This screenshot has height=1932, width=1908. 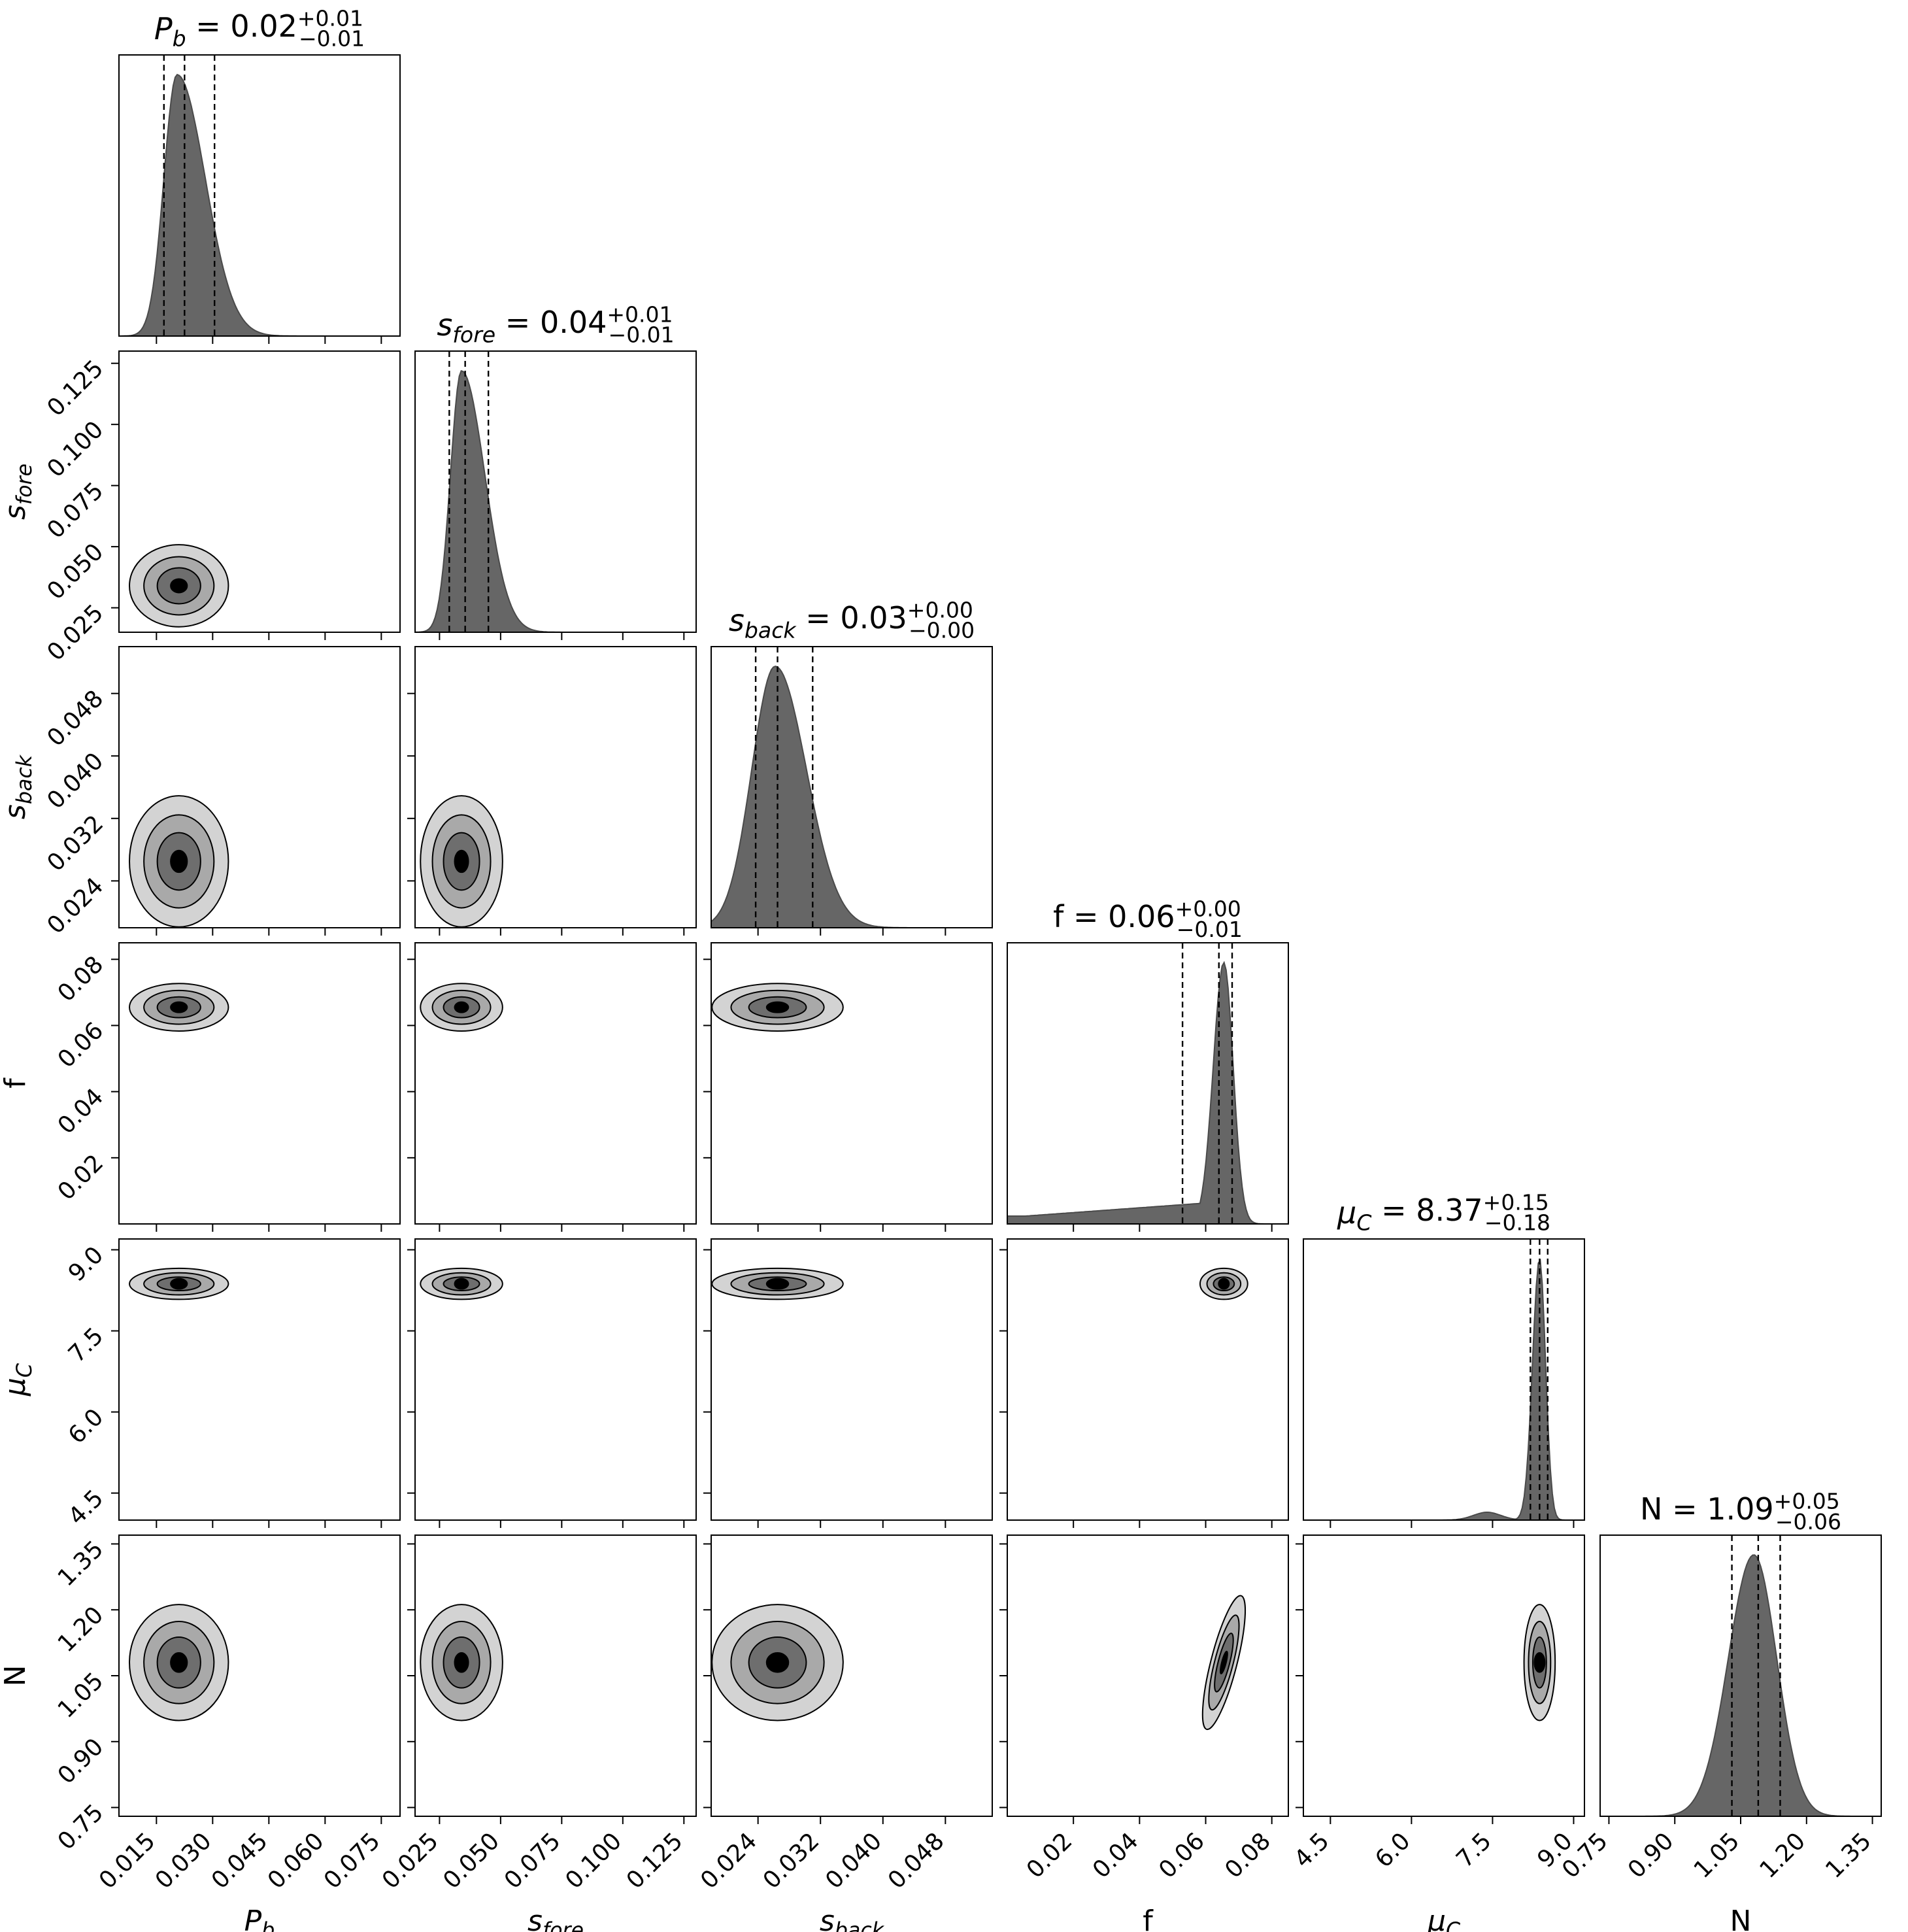 What do you see at coordinates (655, 1860) in the screenshot?
I see `x-tick-label-sfore: 0.125` at bounding box center [655, 1860].